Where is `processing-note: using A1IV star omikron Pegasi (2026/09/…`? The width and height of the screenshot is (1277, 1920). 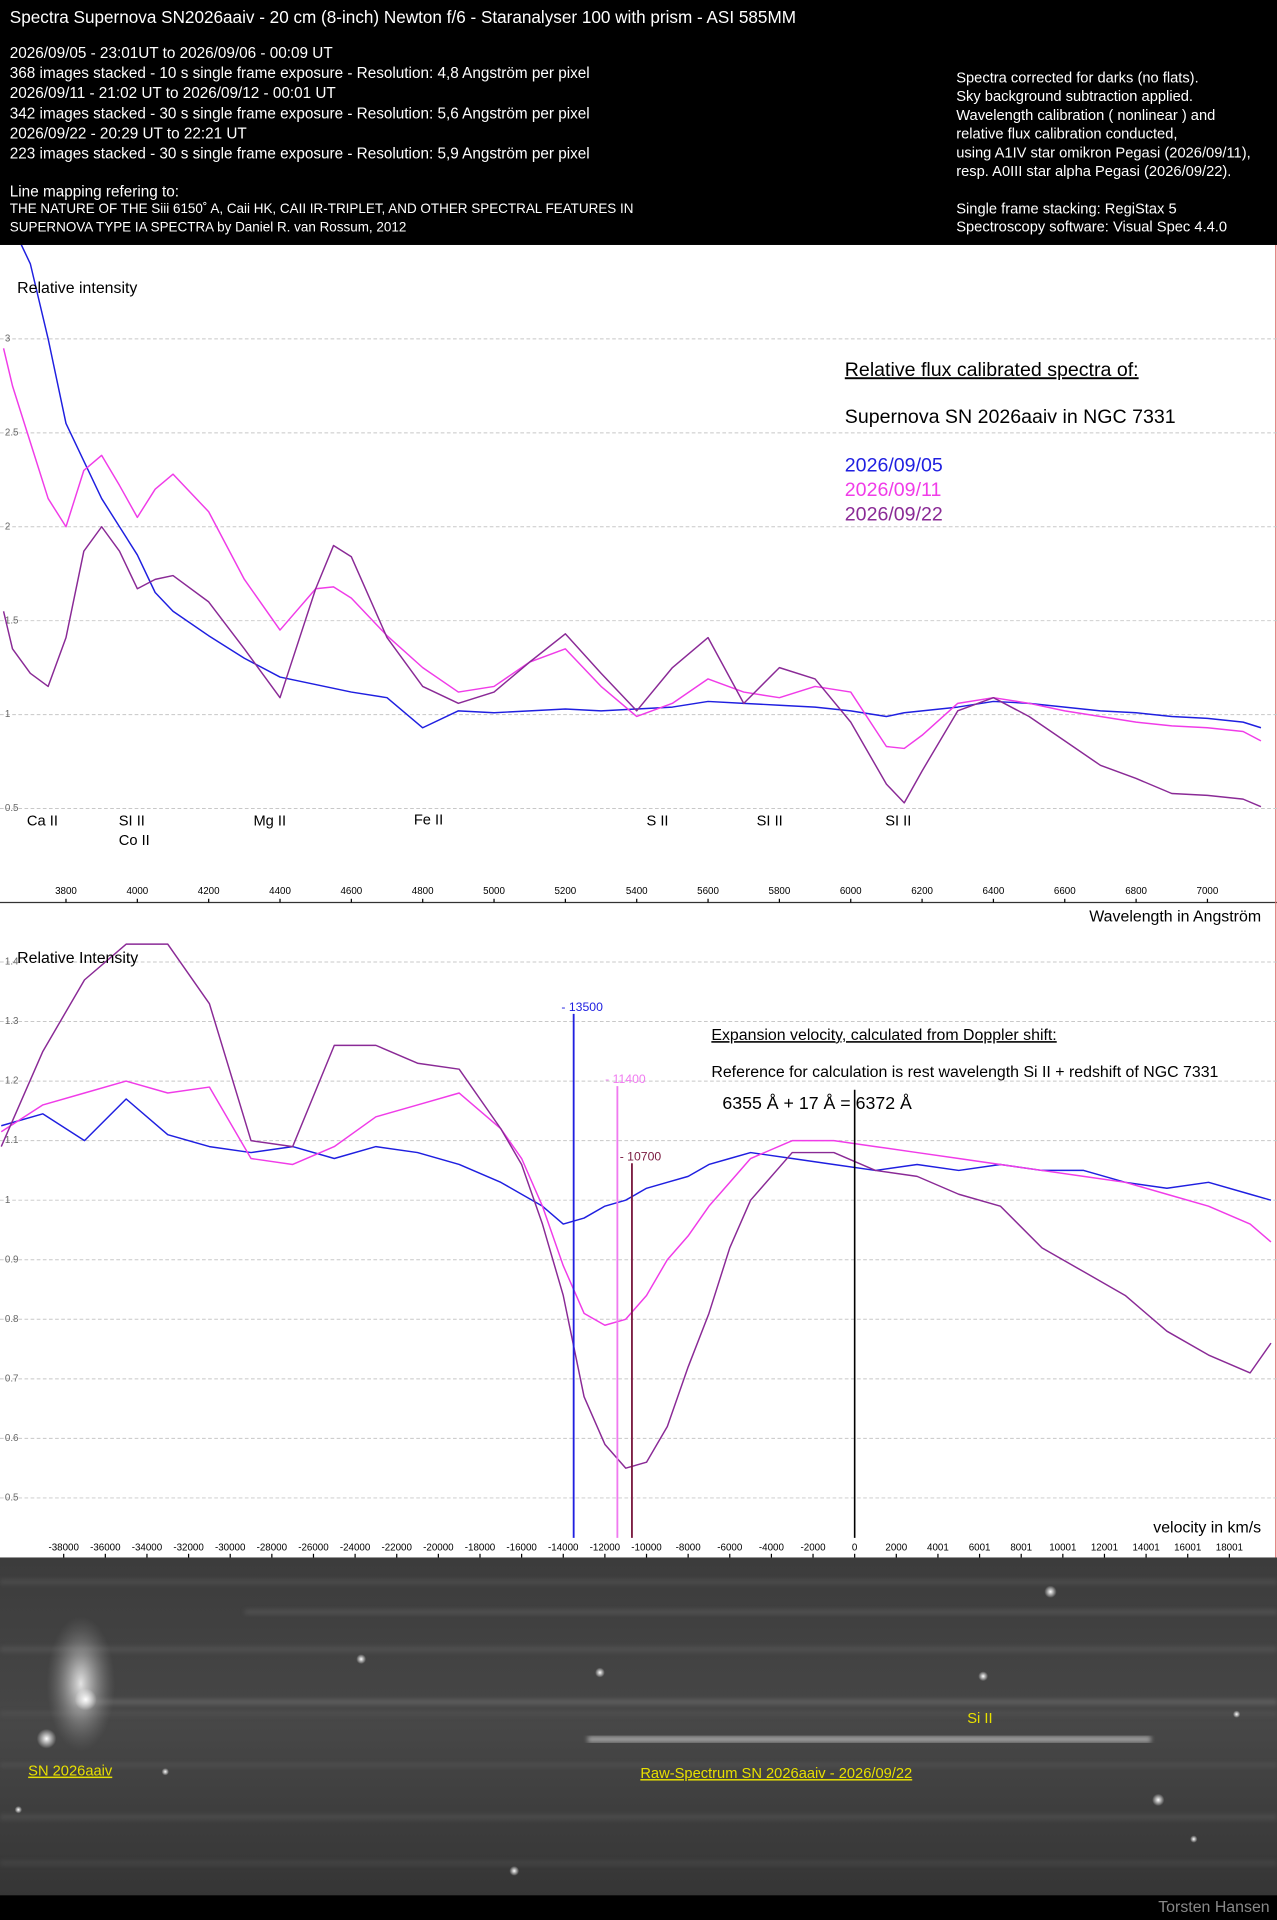
processing-note: using A1IV star omikron Pegasi (2026/09/… is located at coordinates (1103, 153).